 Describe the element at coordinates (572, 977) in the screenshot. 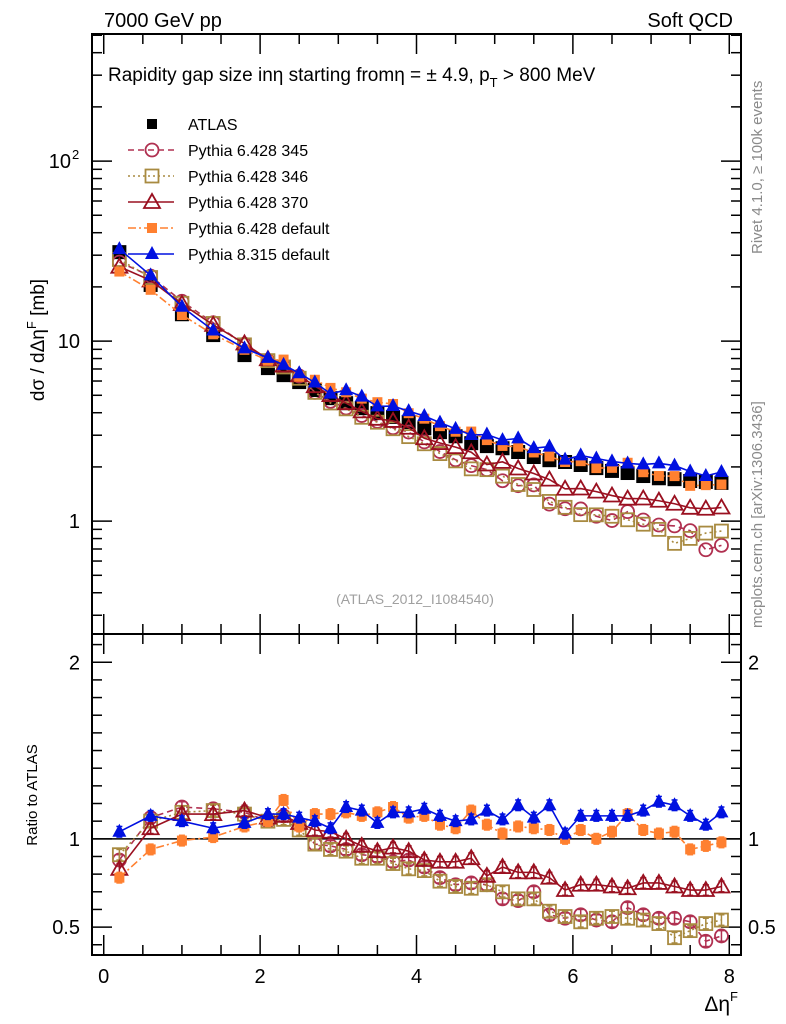

I see `x-tick-label: 6` at that location.